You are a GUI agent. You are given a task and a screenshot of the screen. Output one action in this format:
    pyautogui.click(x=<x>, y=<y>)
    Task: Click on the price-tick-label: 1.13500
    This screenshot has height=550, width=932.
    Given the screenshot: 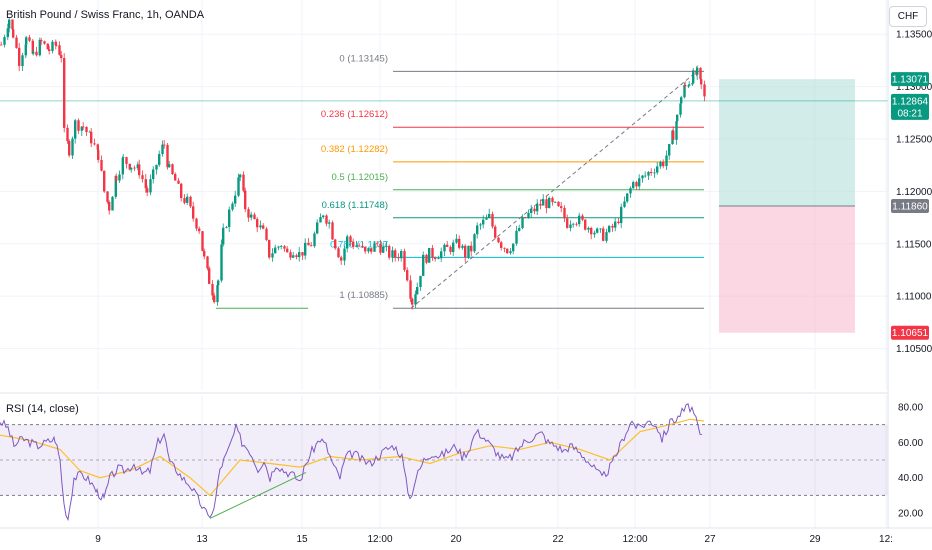 What is the action you would take?
    pyautogui.click(x=914, y=35)
    